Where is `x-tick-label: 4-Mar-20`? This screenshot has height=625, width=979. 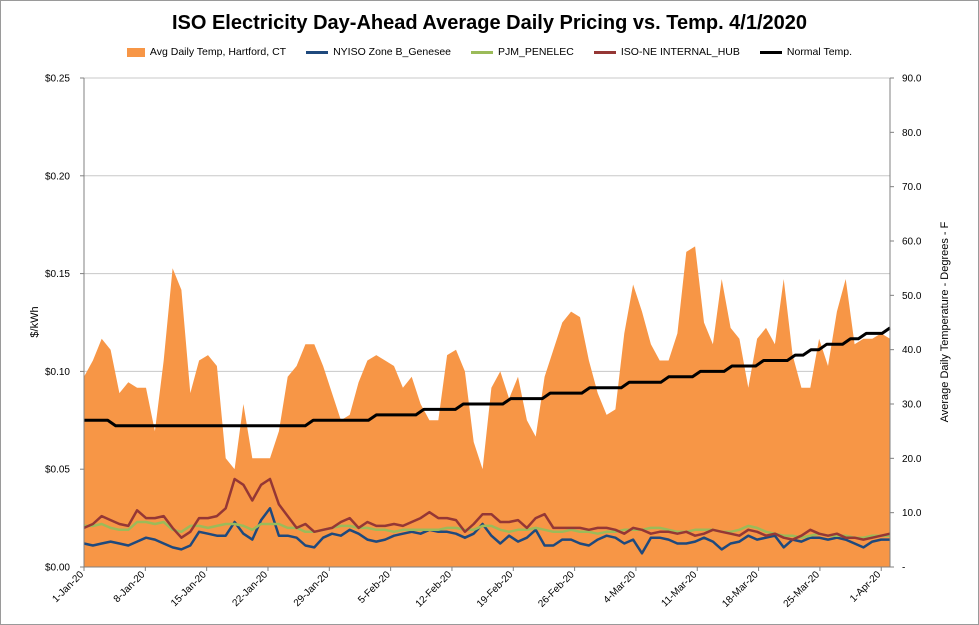
x-tick-label: 4-Mar-20 is located at coordinates (620, 587).